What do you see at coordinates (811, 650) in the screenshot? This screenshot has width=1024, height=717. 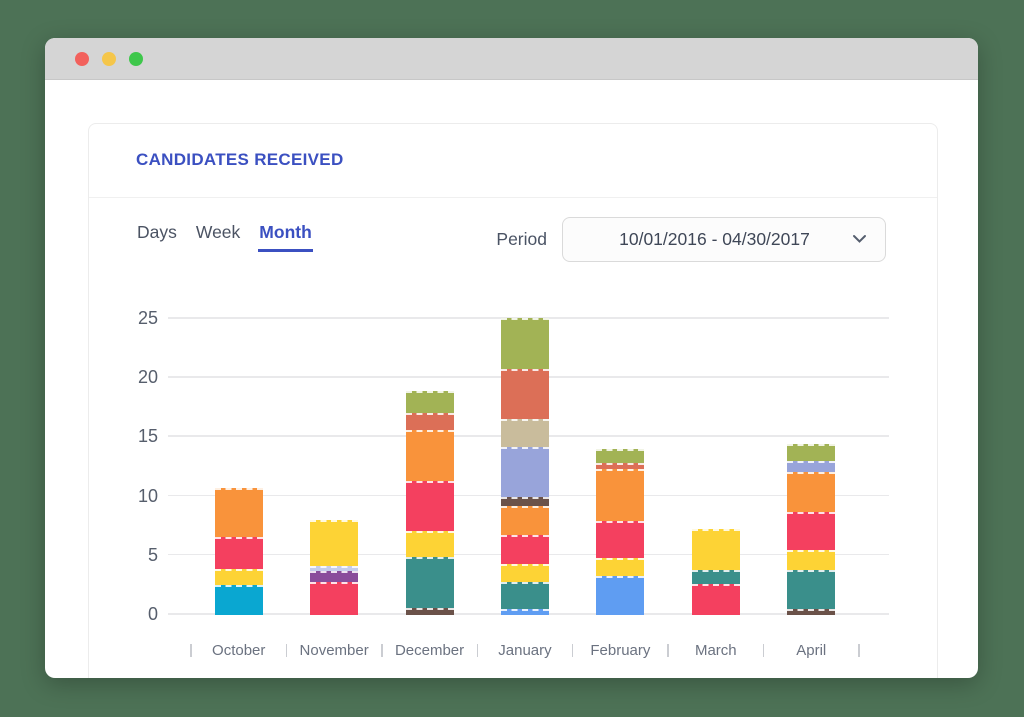 I see `x-axis-label-april: April` at bounding box center [811, 650].